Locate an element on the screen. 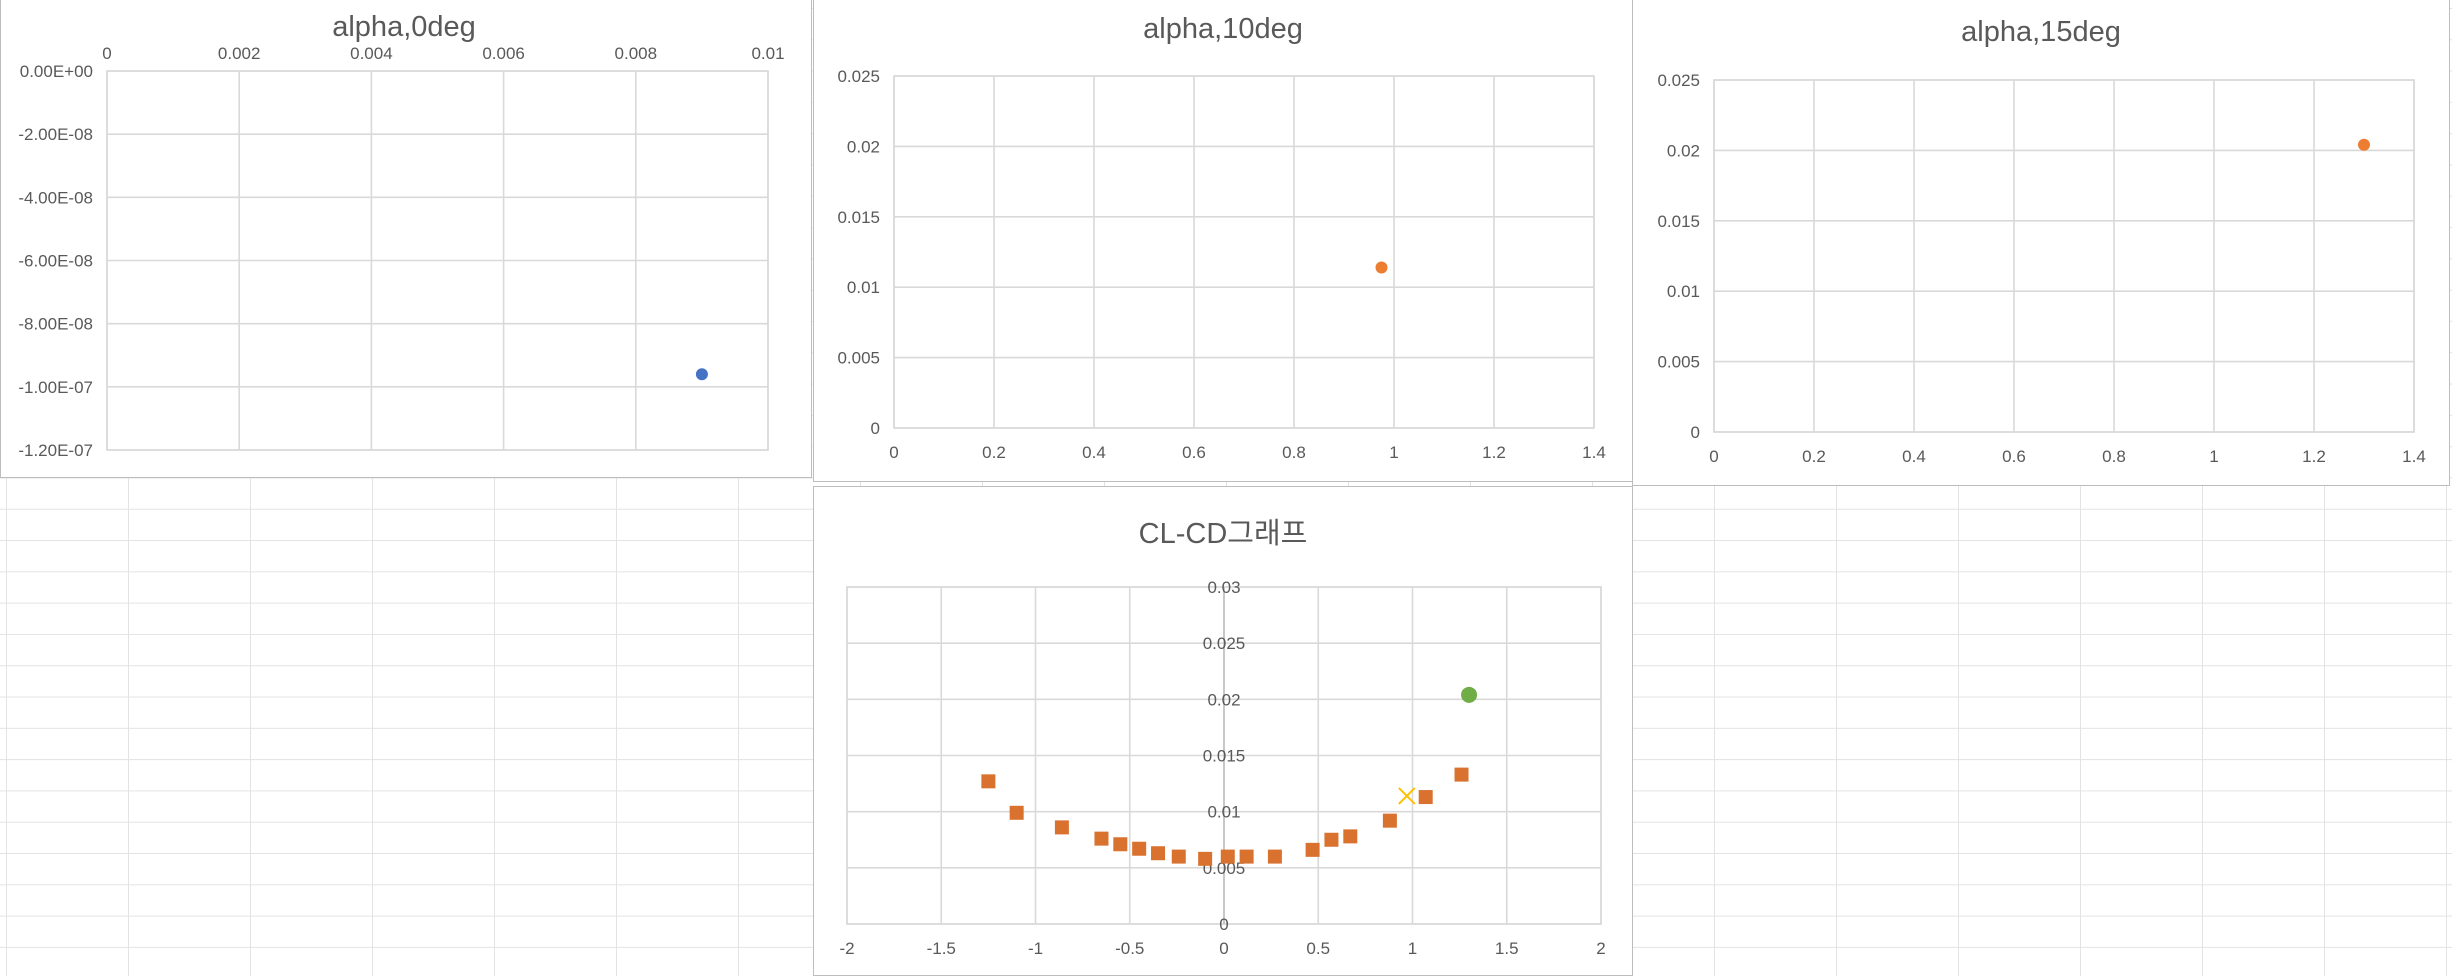  x-tick-label: -0.5 is located at coordinates (1129, 948).